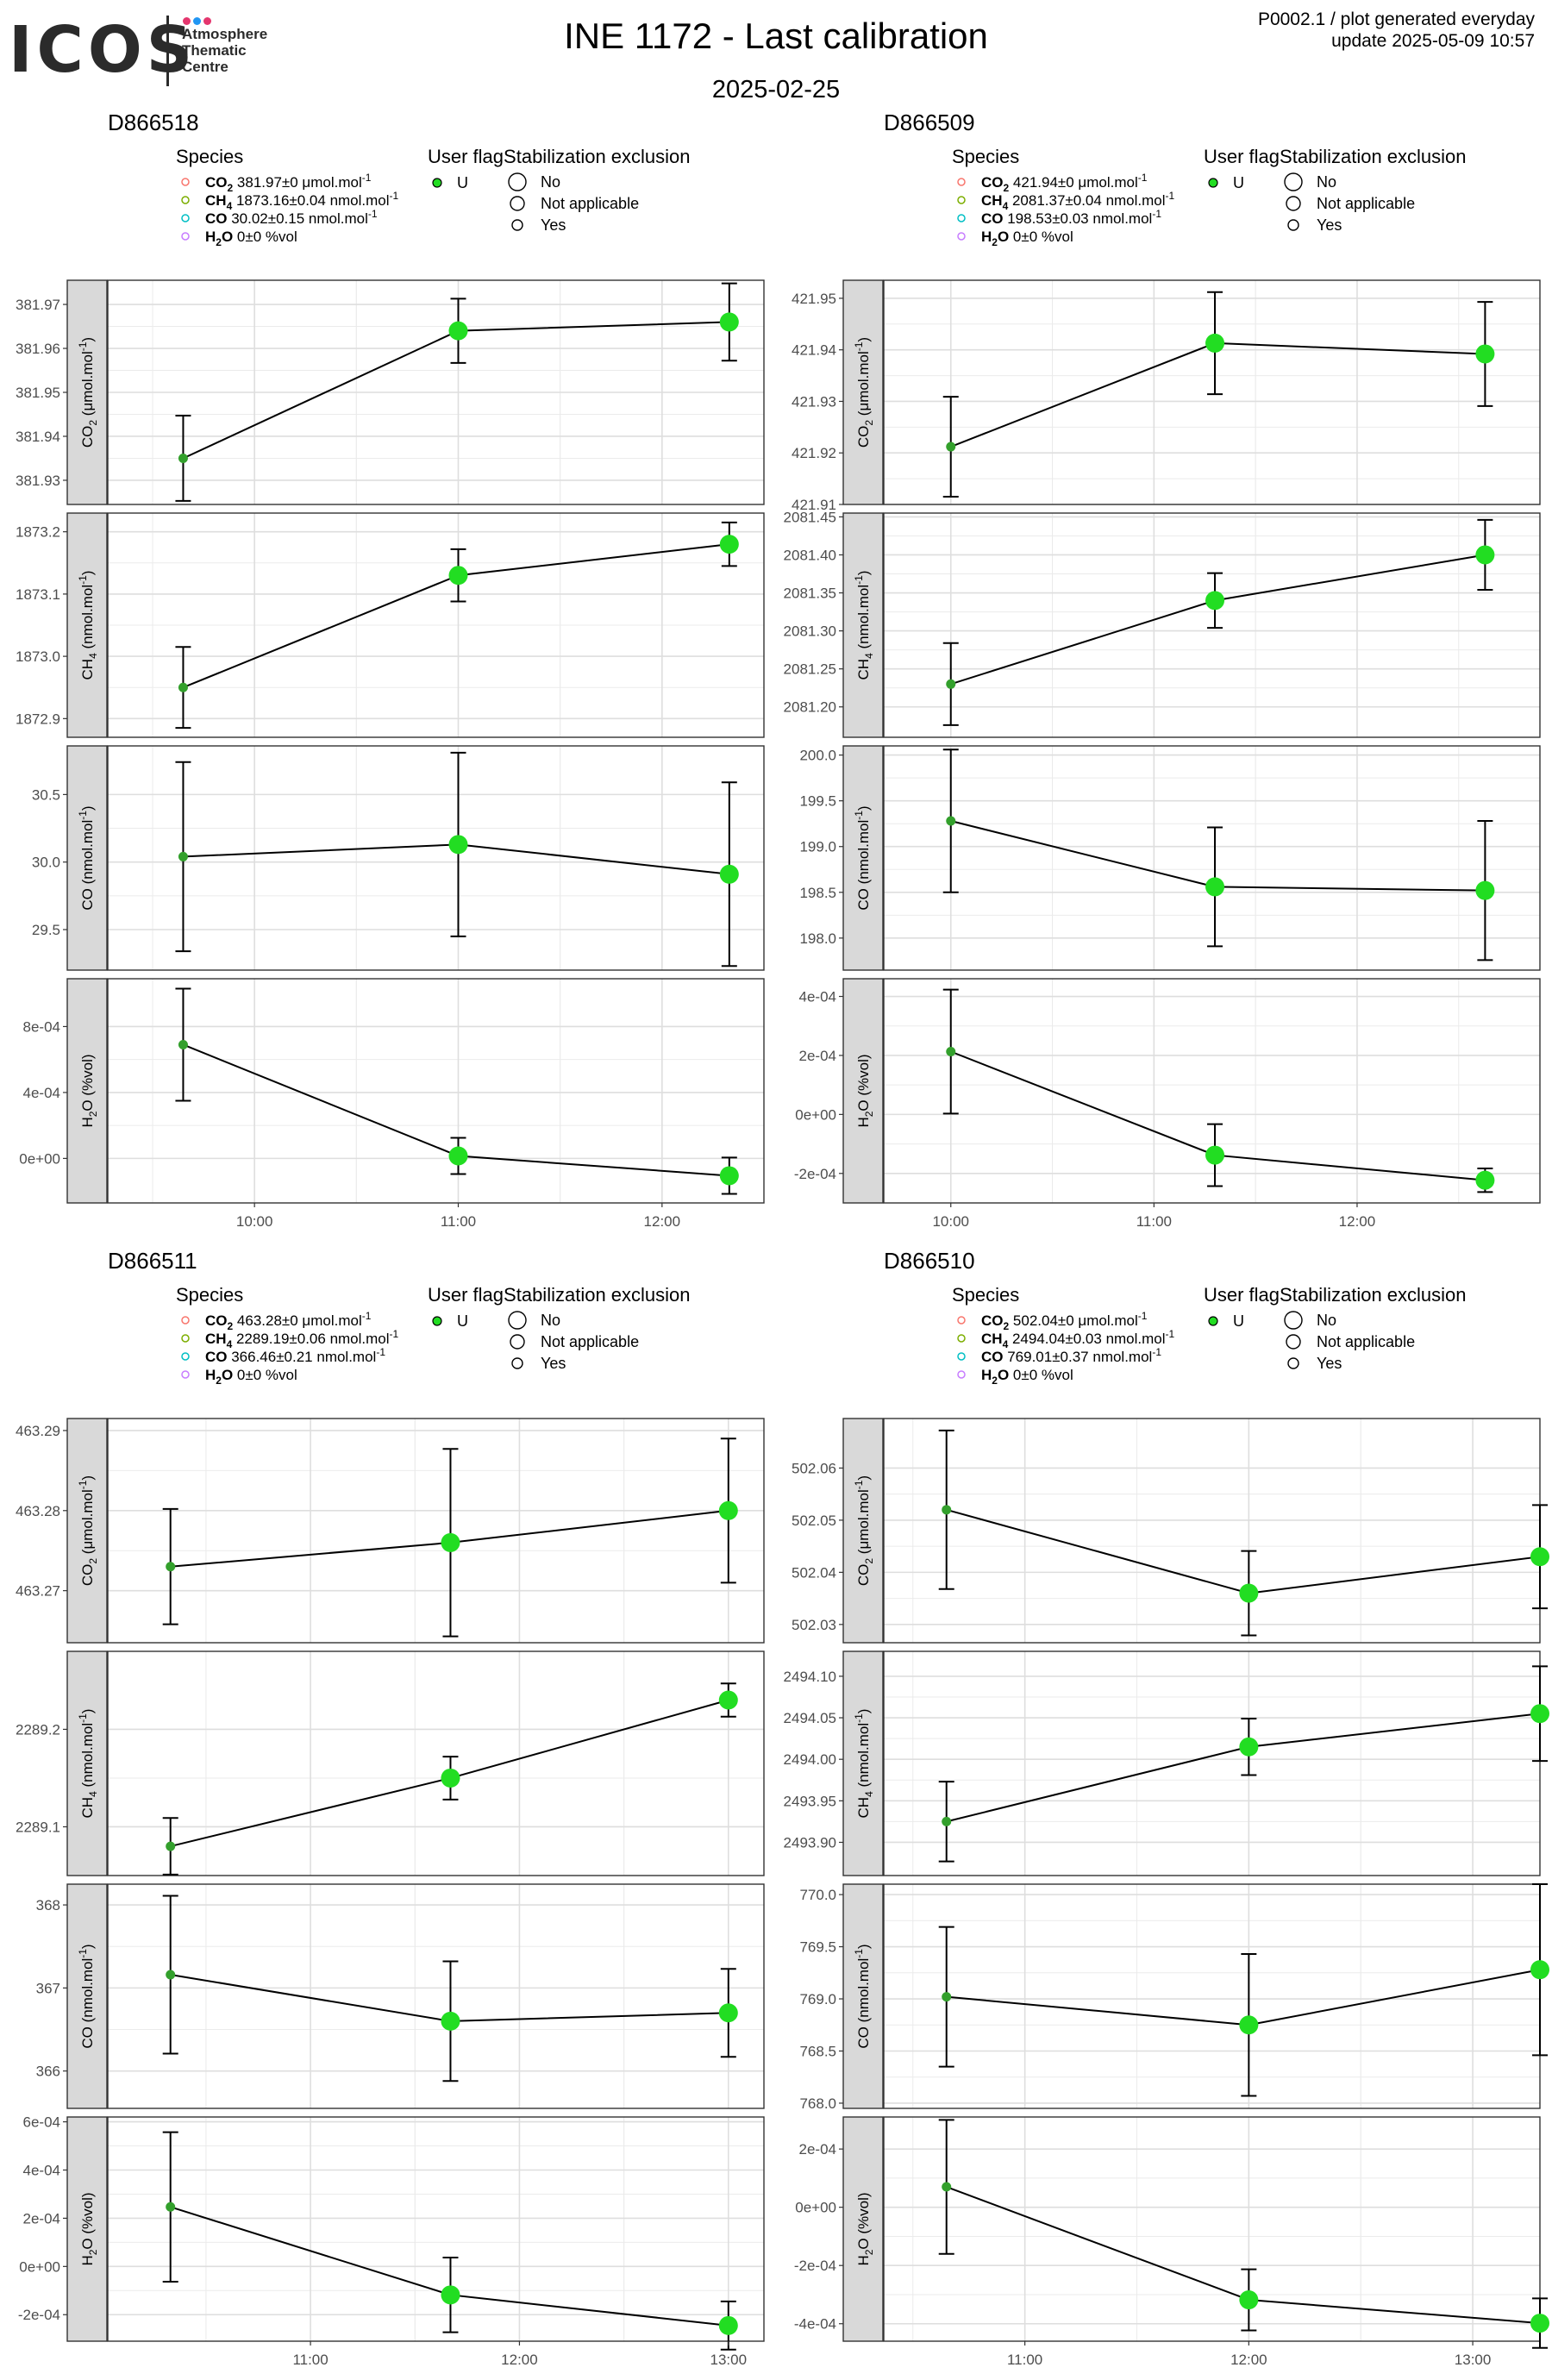 This screenshot has height=2380, width=1552. Describe the element at coordinates (814, 505) in the screenshot. I see `y-tick-label: 421.91` at that location.